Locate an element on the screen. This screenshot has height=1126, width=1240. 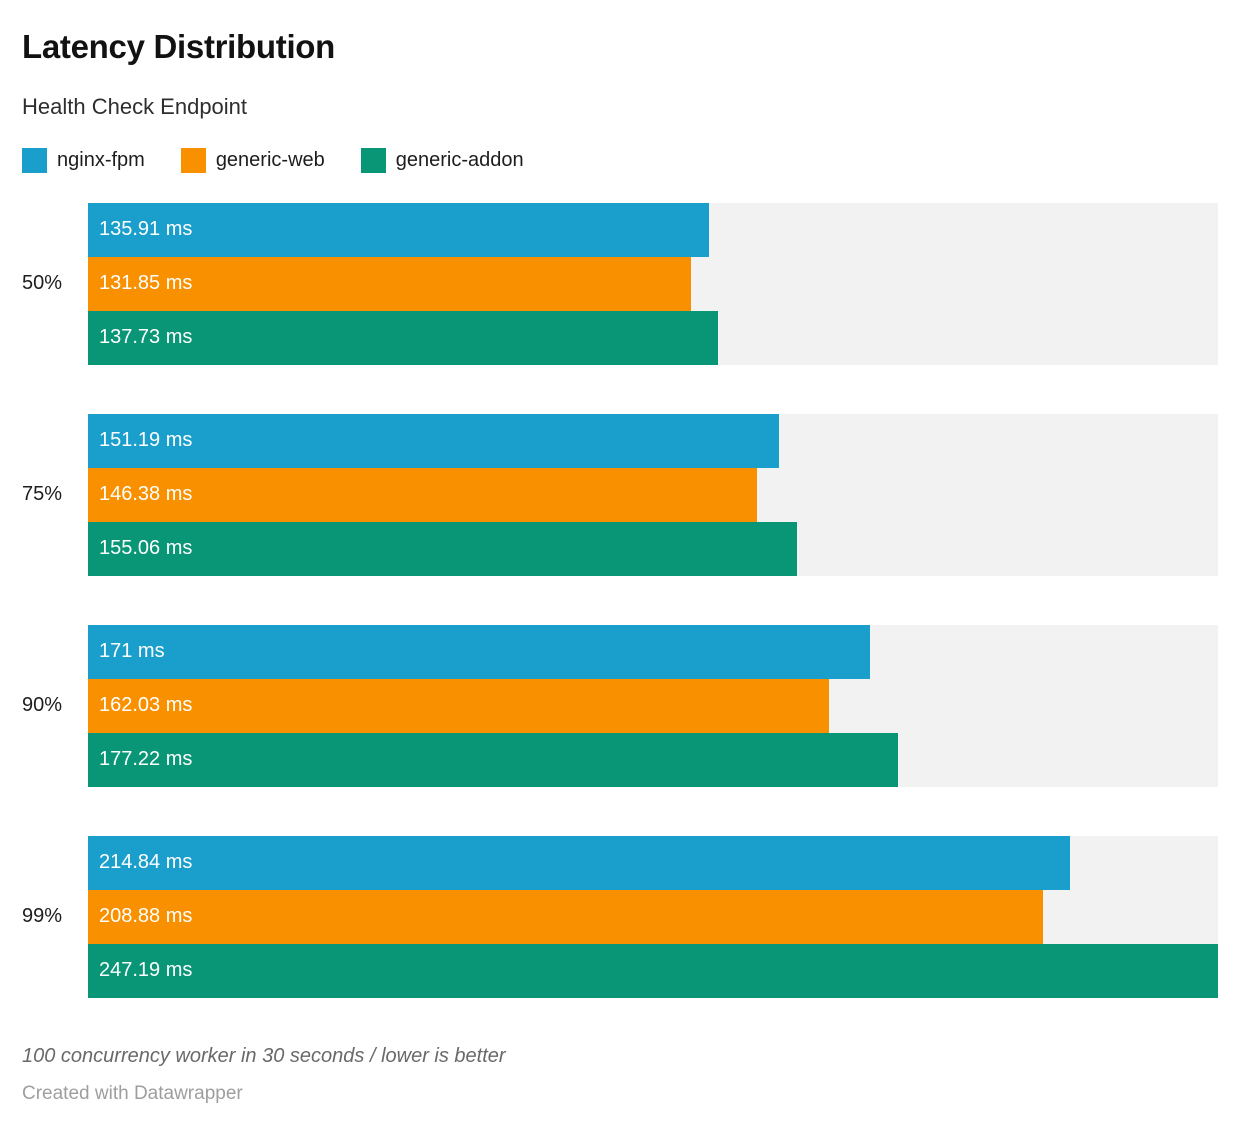
chart-subtitle: Health Check Endpoint is located at coordinates (135, 107).